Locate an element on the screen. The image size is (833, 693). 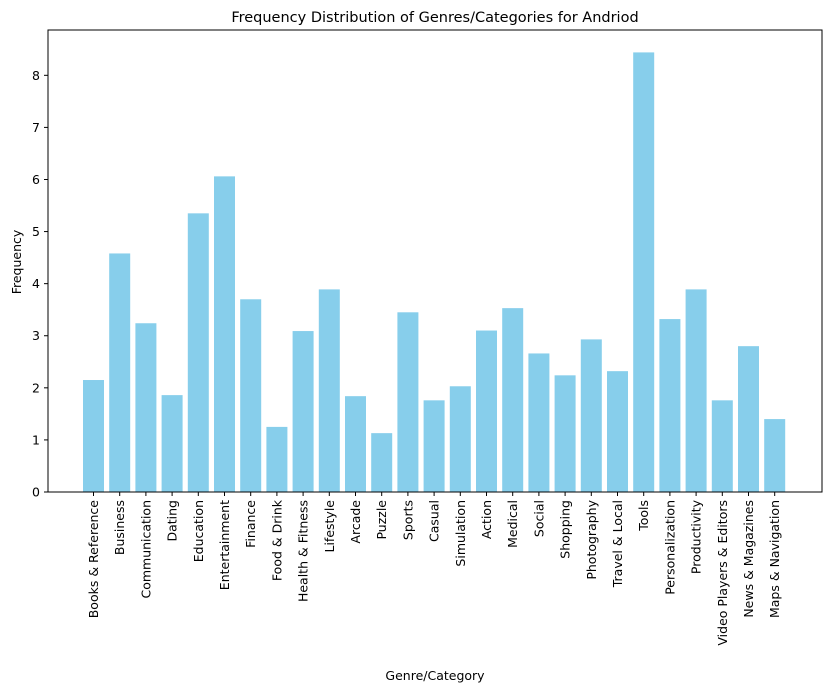
x-tick-label: Medical is located at coordinates (512, 524).